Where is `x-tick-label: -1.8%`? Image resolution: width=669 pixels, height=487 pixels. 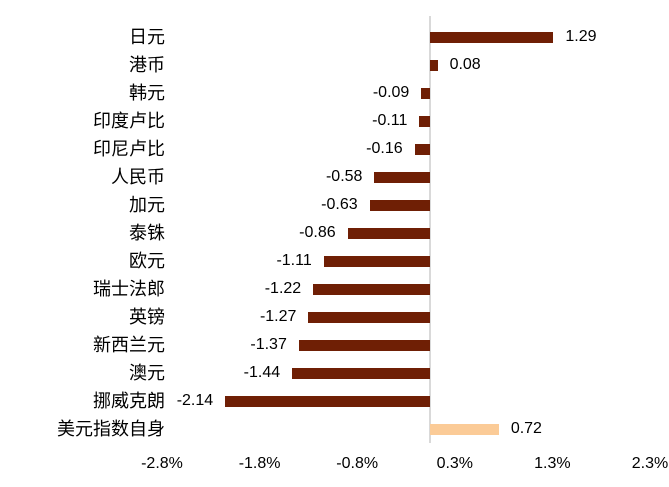
x-tick-label: -1.8% is located at coordinates (259, 463).